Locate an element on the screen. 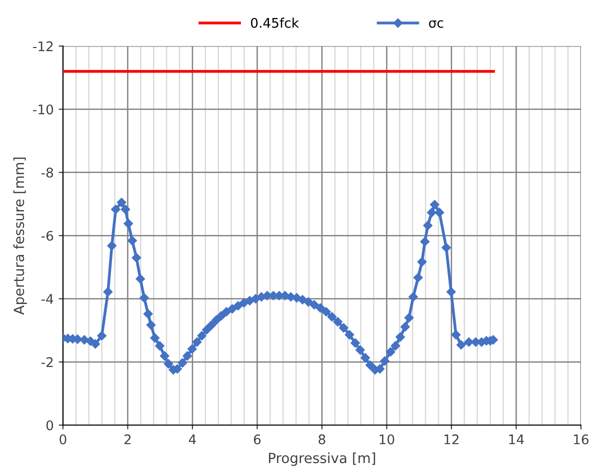  y-tick-label: -4 is located at coordinates (47, 299).